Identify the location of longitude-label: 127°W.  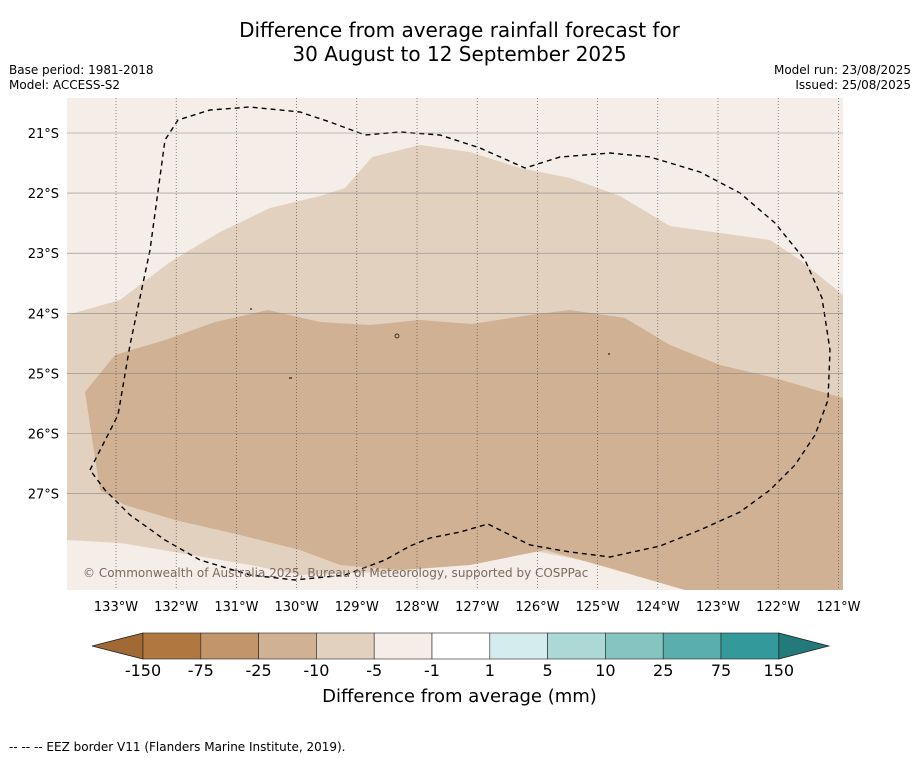
(477, 607).